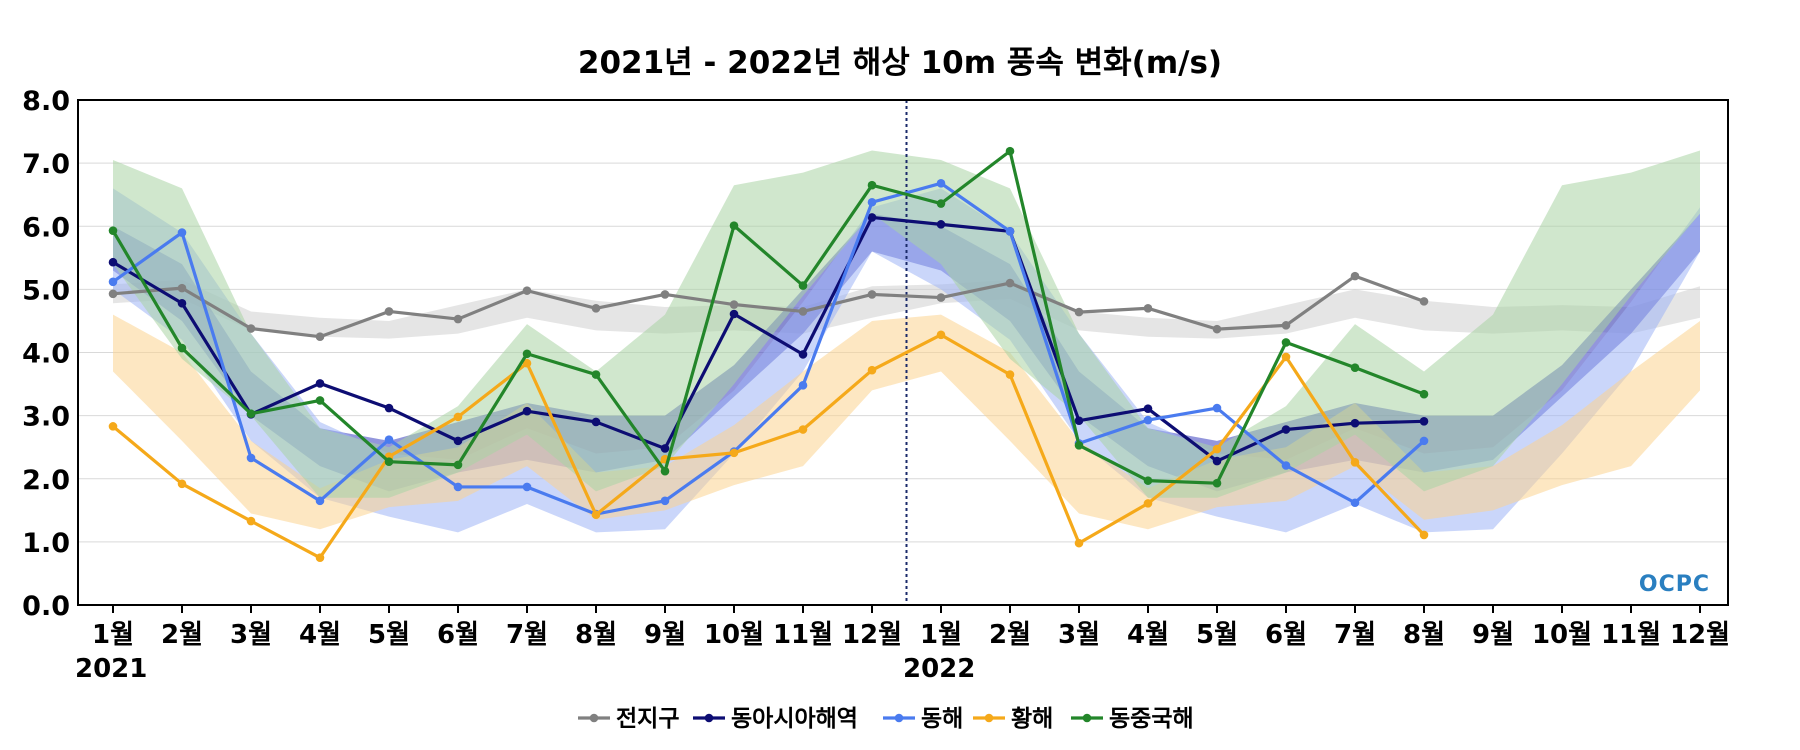 This screenshot has height=750, width=1800. I want to click on series-line, so click(768, 306).